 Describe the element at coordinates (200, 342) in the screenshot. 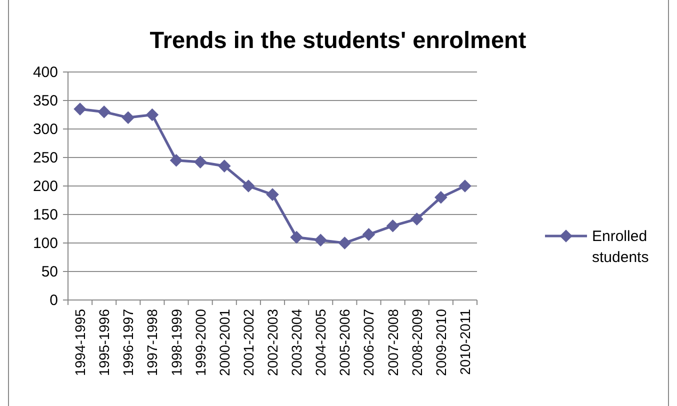

I see `x-tick-label: 1999-2000` at that location.